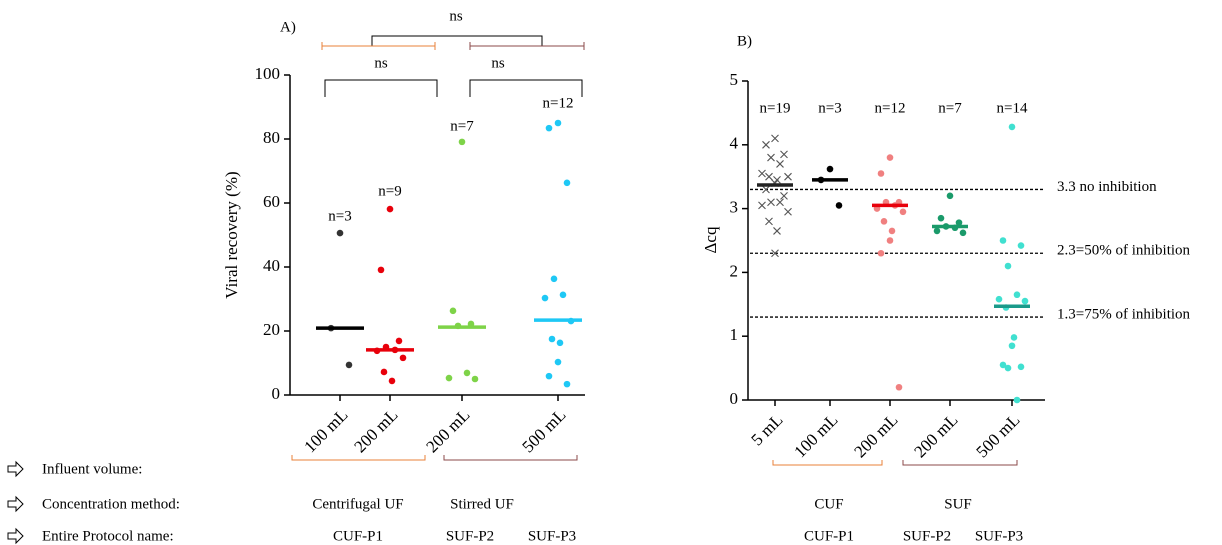 This screenshot has height=545, width=1222. I want to click on n-label: n=3, so click(339, 216).